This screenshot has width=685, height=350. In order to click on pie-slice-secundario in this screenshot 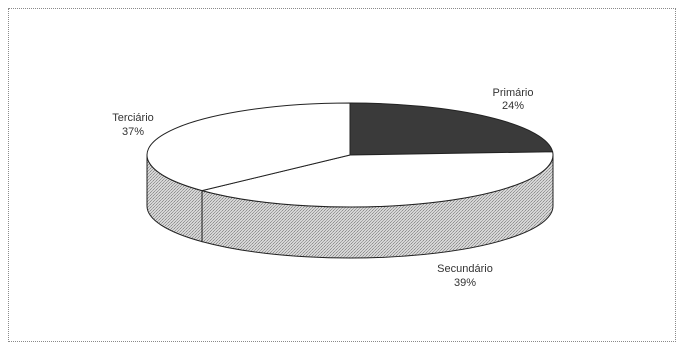, I will do `click(377, 179)`.